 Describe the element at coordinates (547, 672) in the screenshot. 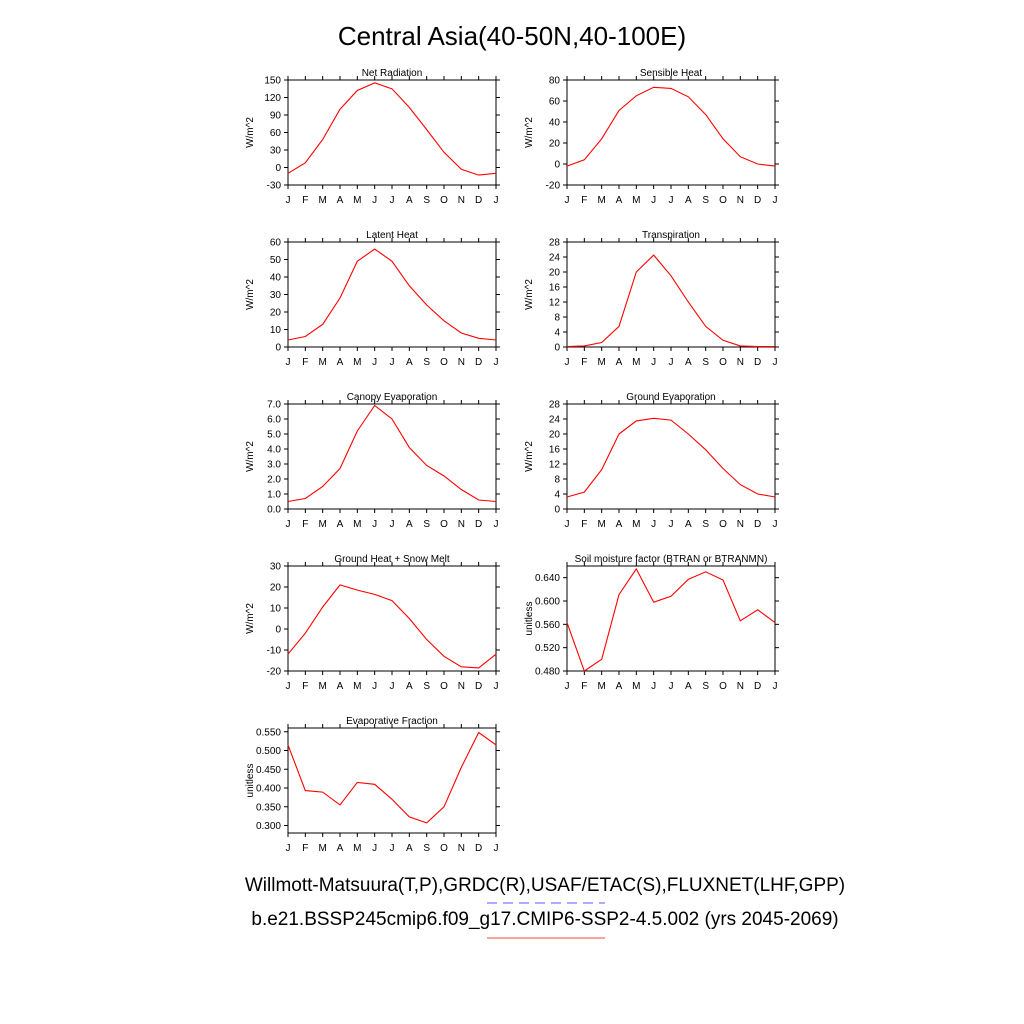

I see `y-tick-label: 0.480` at that location.